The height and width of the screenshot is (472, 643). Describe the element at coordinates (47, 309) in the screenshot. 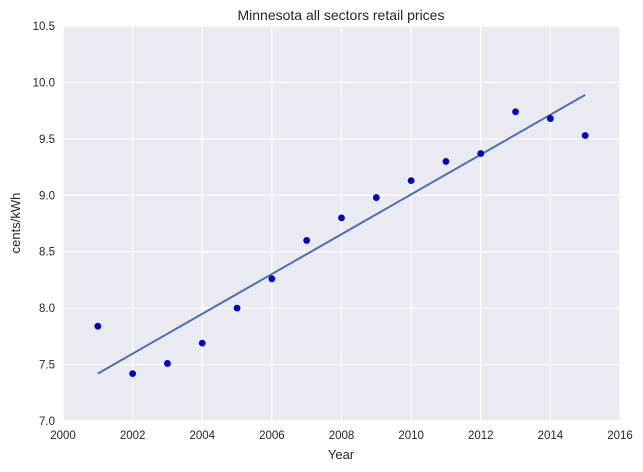

I see `y-tick-label: 8.0` at that location.